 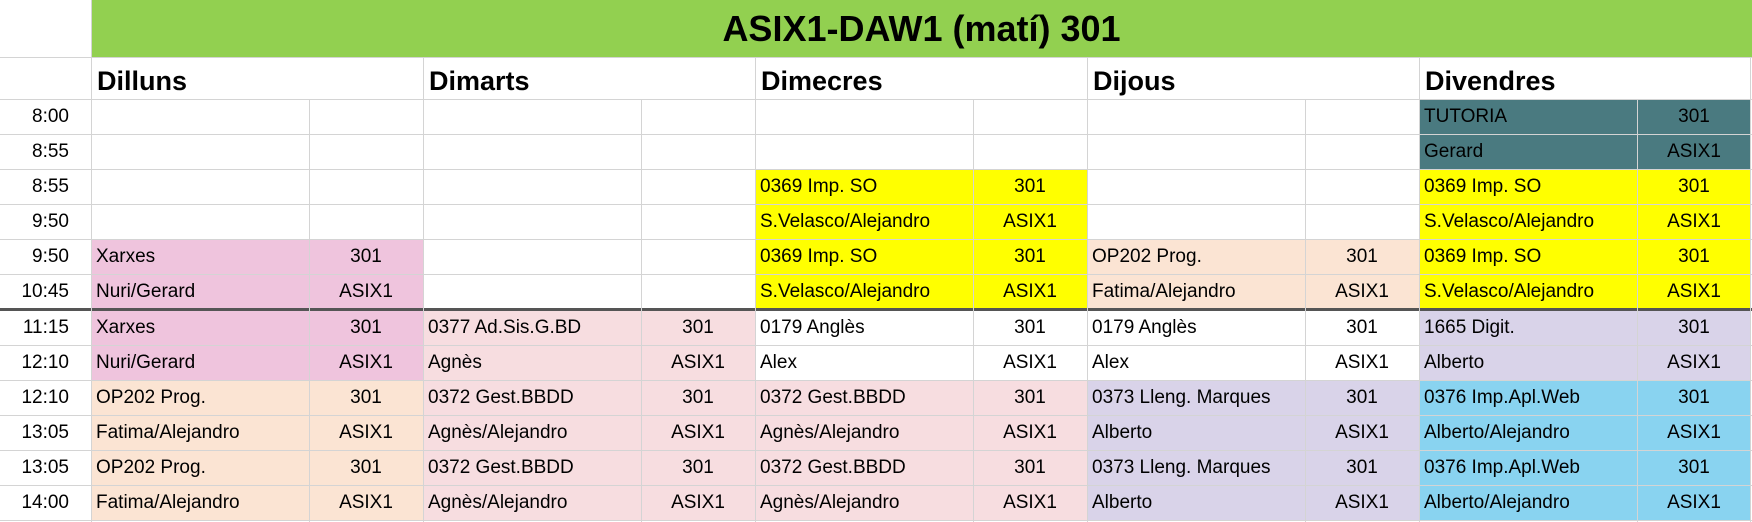 What do you see at coordinates (455, 362) in the screenshot?
I see `teacher-cell: Agnès` at bounding box center [455, 362].